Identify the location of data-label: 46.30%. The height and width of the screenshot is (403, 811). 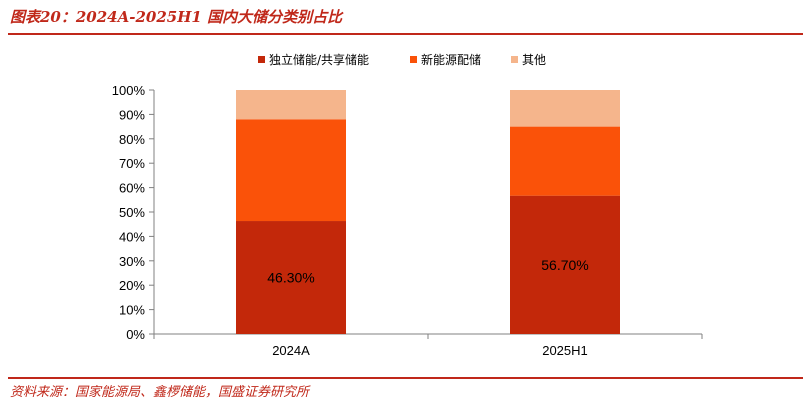
(290, 278).